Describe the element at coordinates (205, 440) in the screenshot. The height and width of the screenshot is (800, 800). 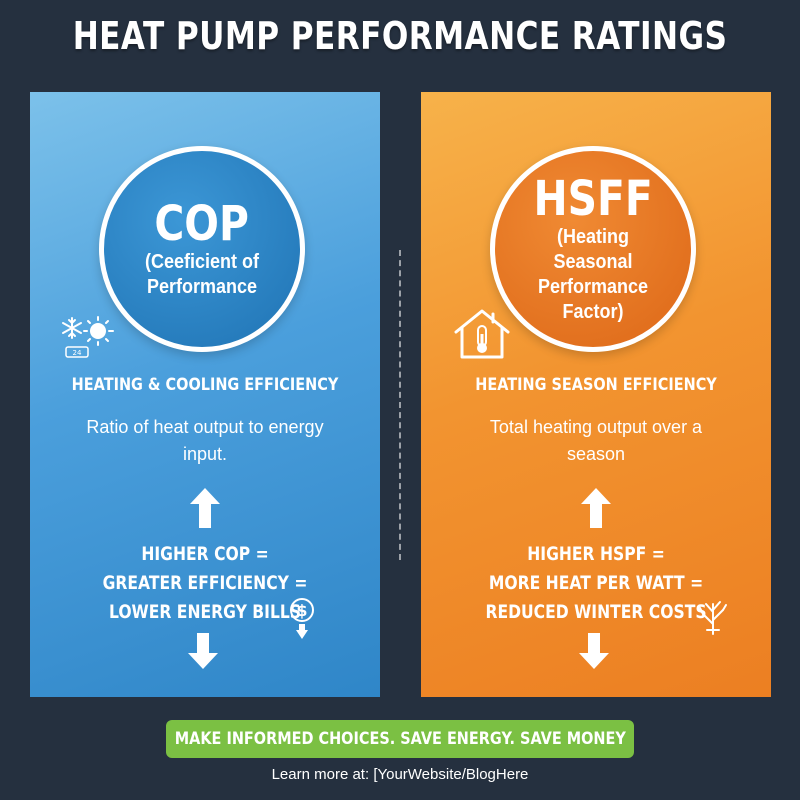
I see `cop-description: Ratio of heat output to energy input.` at that location.